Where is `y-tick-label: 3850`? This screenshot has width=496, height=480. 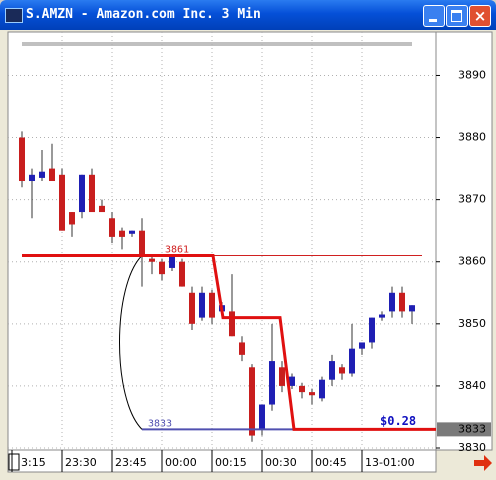 y-tick-label: 3850 is located at coordinates (472, 323).